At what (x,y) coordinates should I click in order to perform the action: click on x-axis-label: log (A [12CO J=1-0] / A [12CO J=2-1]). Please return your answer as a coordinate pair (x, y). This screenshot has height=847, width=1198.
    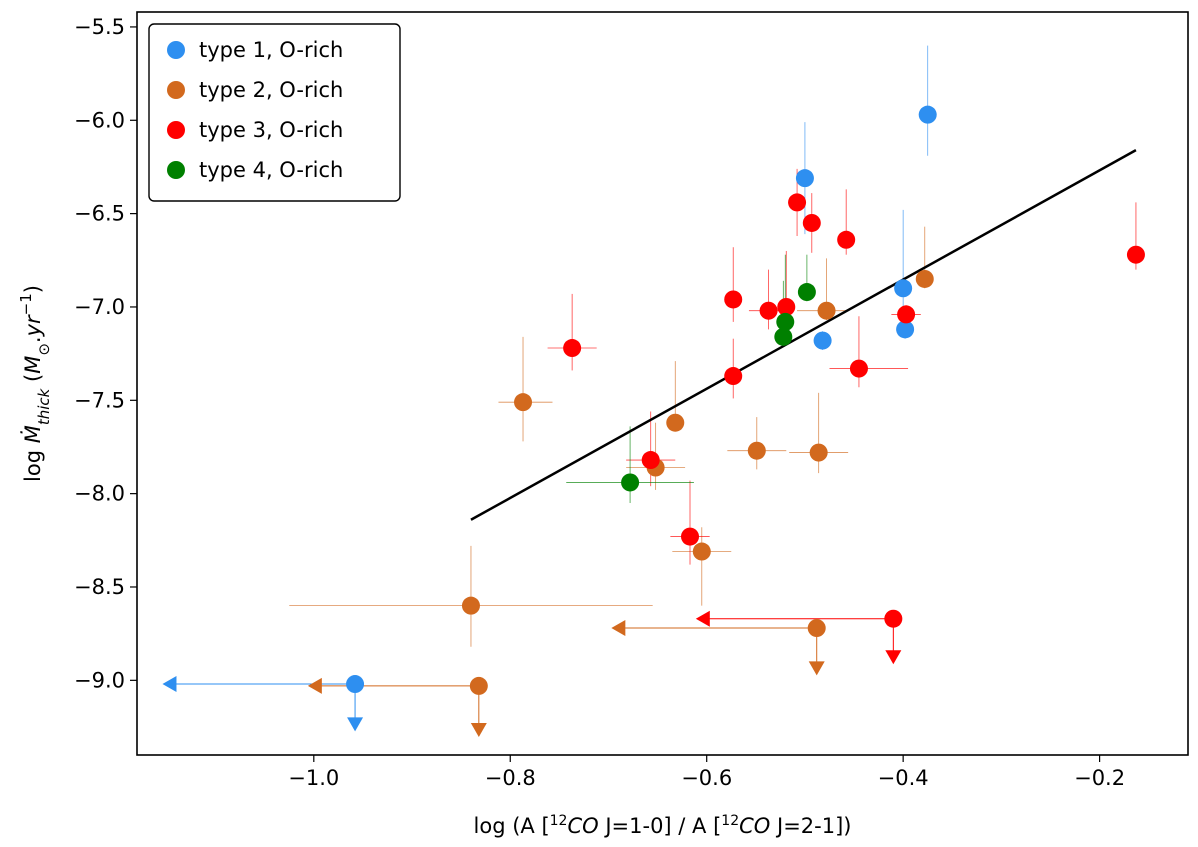
    Looking at the image, I should click on (663, 825).